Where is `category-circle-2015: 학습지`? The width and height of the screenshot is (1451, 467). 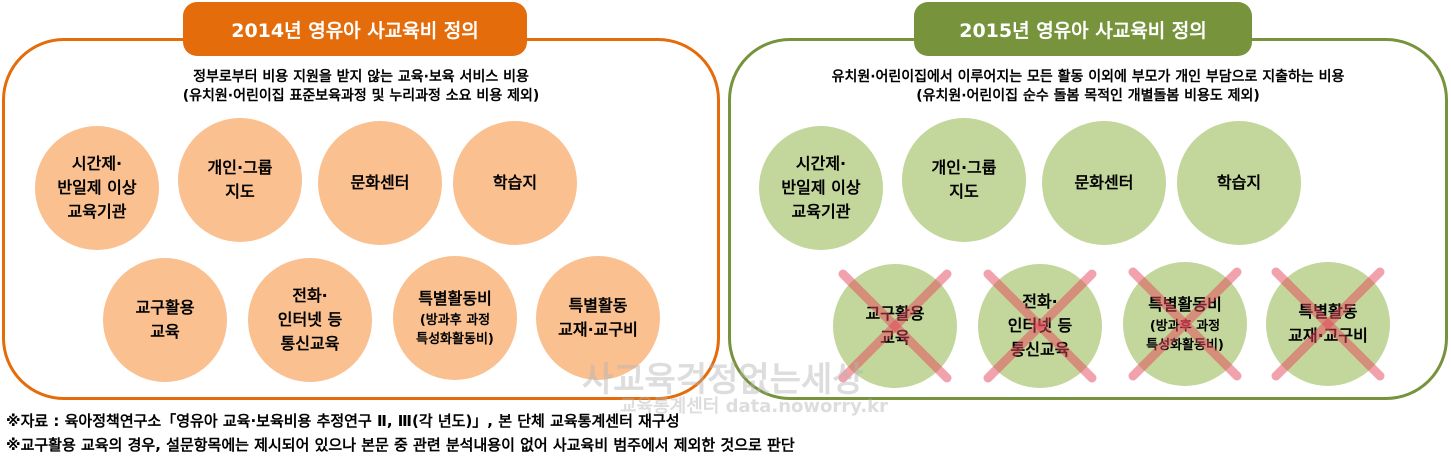
category-circle-2015: 학습지 is located at coordinates (1239, 183).